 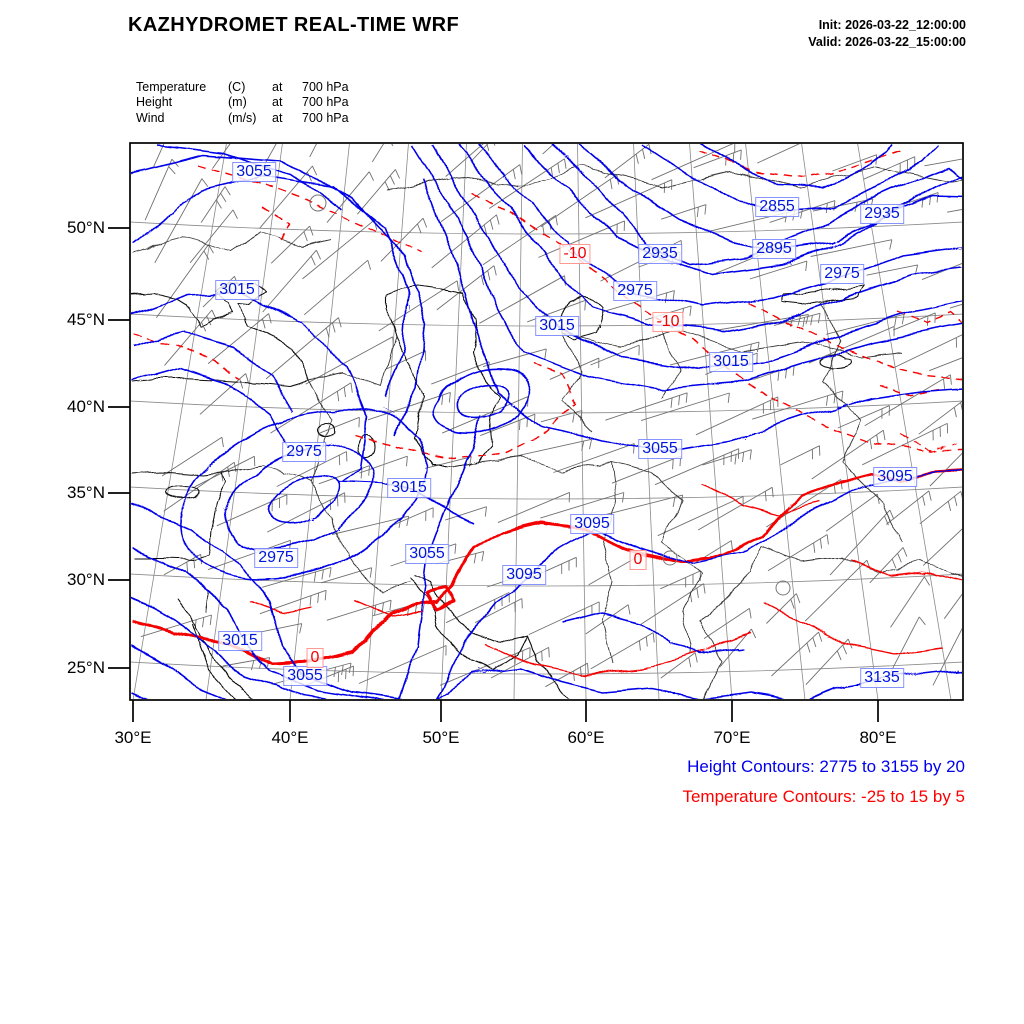 What do you see at coordinates (364, 444) in the screenshot?
I see `lake-urmia` at bounding box center [364, 444].